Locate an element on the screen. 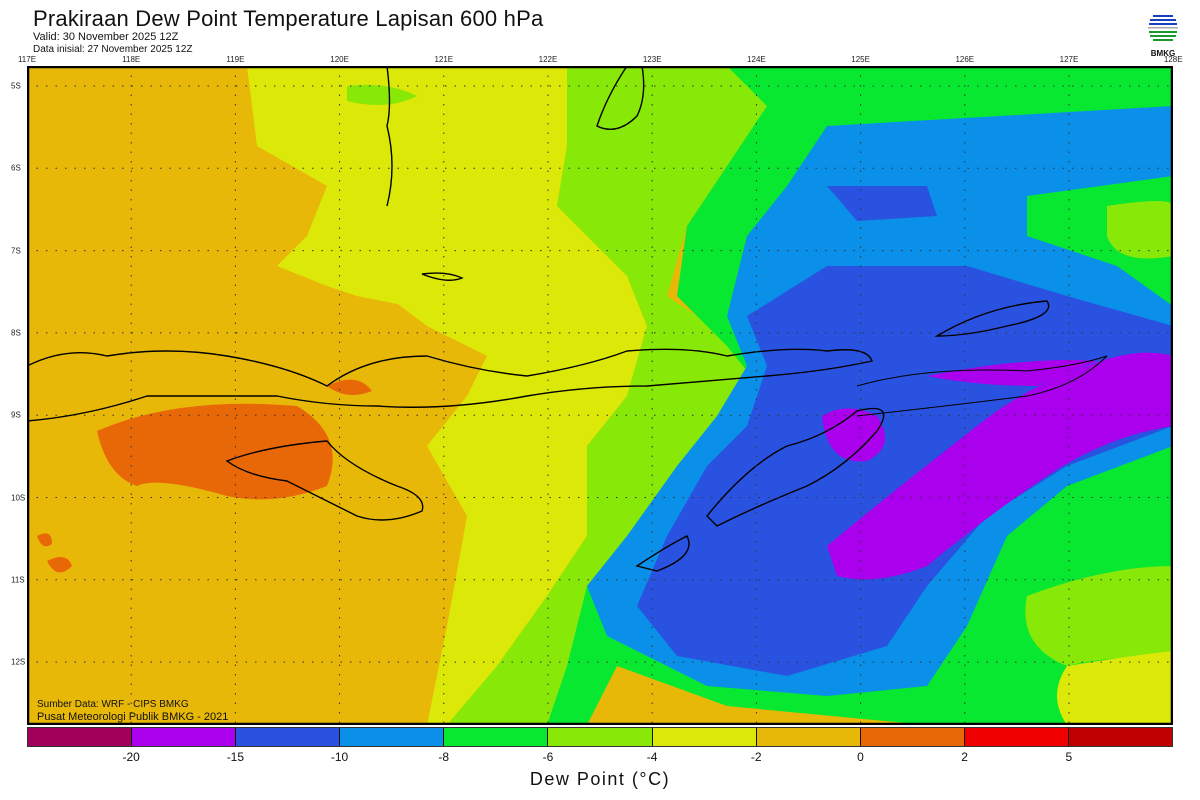 The width and height of the screenshot is (1200, 800). colorbar-tick-label: -6 is located at coordinates (548, 757).